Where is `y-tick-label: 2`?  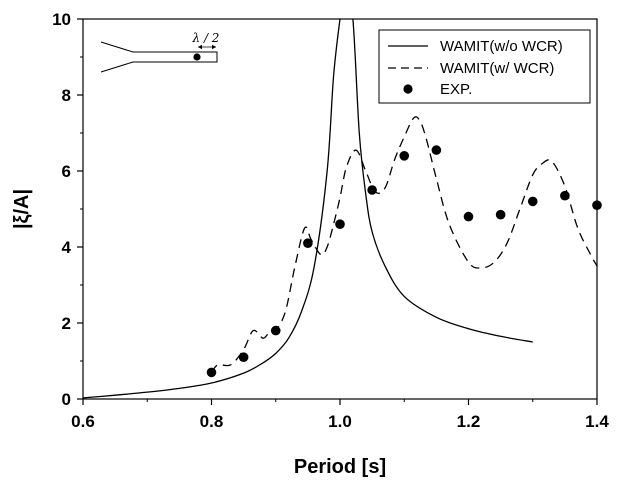
y-tick-label: 2 is located at coordinates (66, 323).